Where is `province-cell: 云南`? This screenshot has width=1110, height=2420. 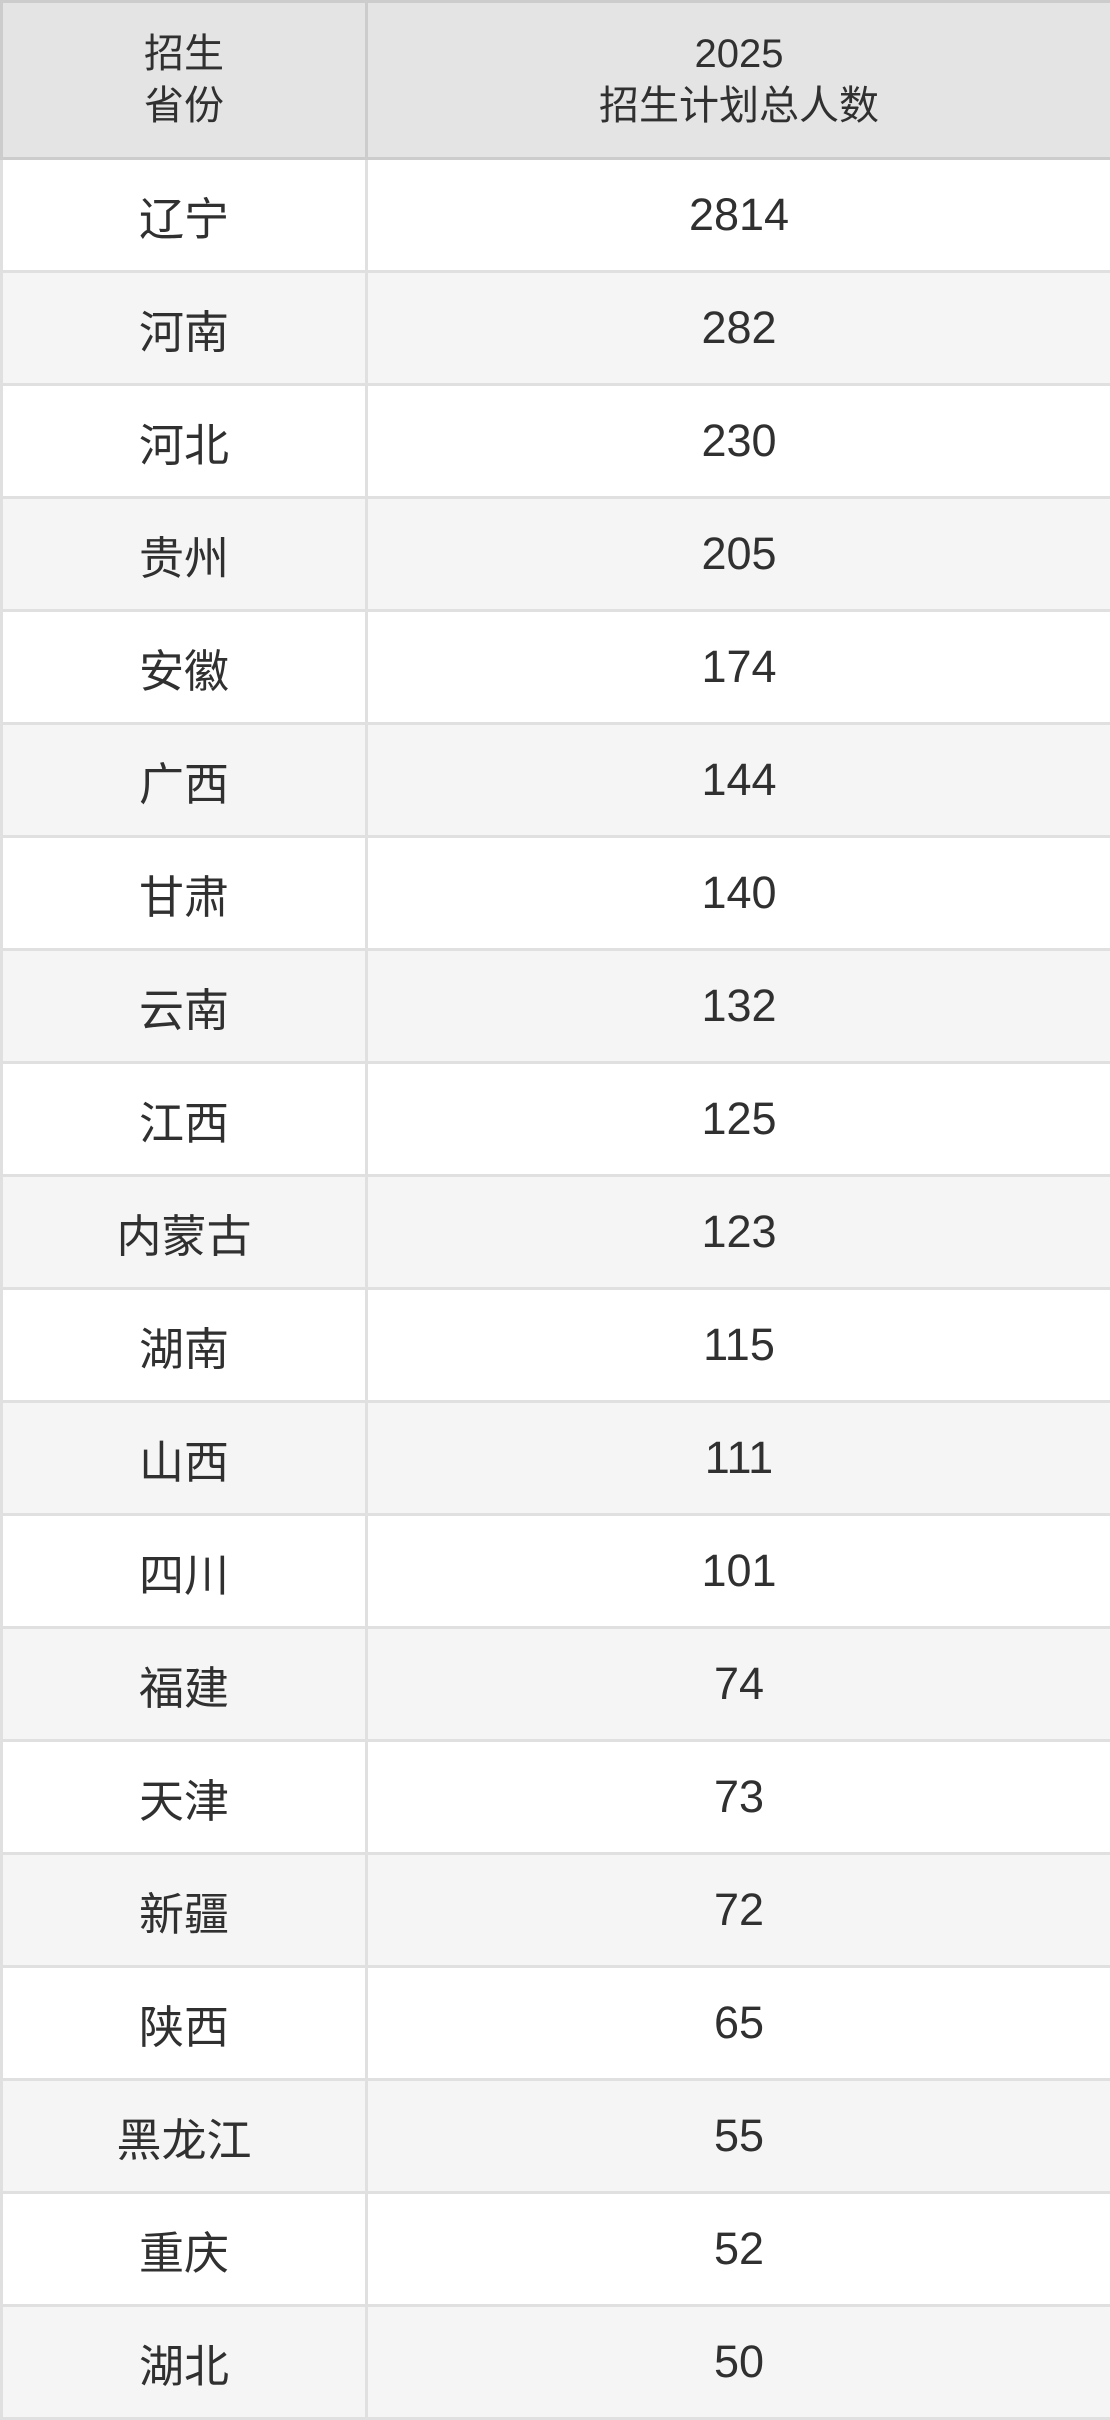 province-cell: 云南 is located at coordinates (184, 1006).